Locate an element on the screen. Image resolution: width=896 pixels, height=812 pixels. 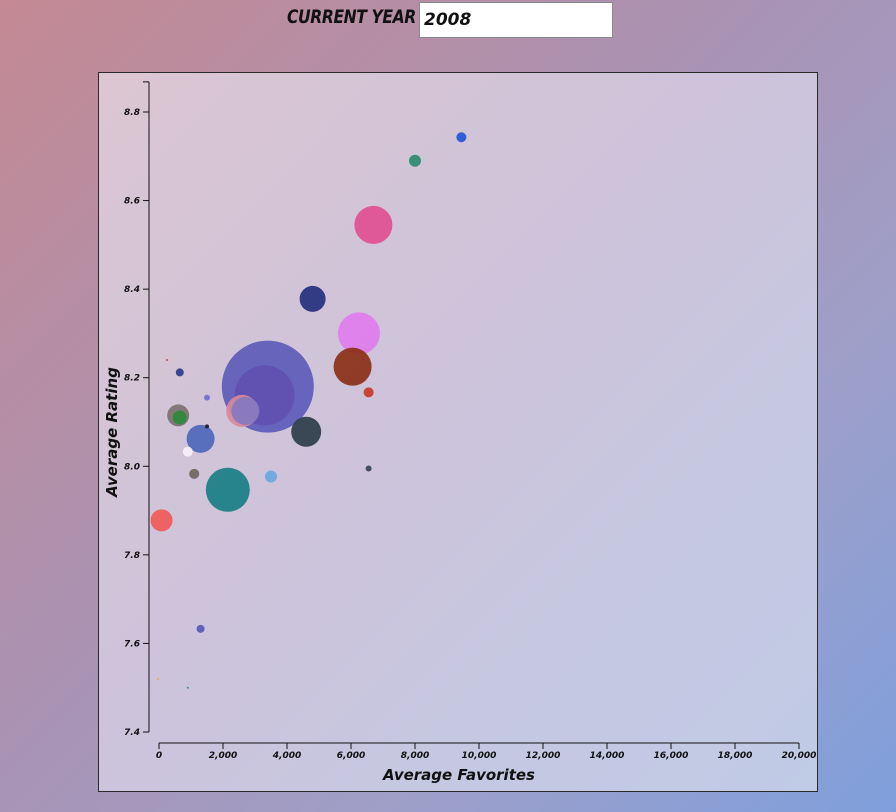
x-tick-label: 12,000 is located at coordinates (543, 756).